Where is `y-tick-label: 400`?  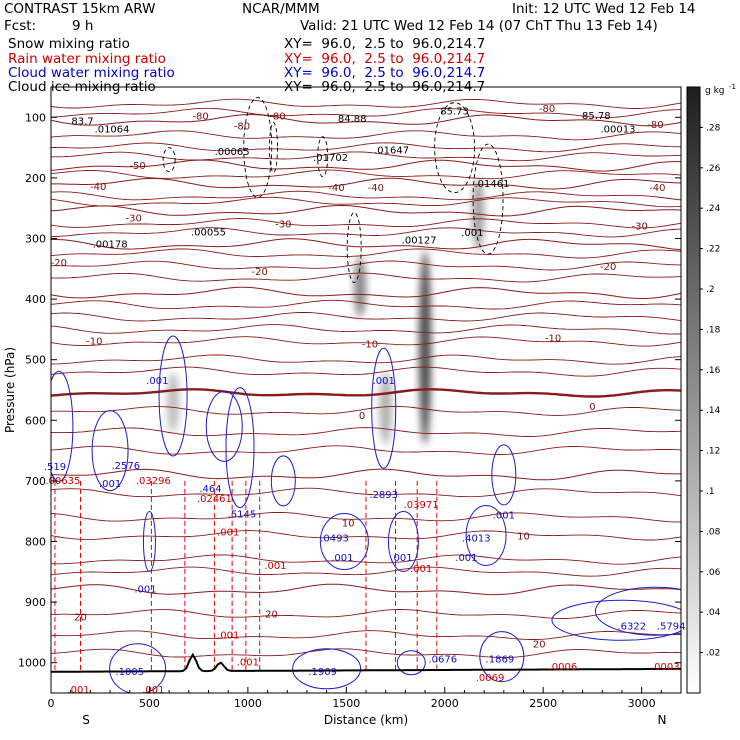
y-tick-label: 400 is located at coordinates (35, 299).